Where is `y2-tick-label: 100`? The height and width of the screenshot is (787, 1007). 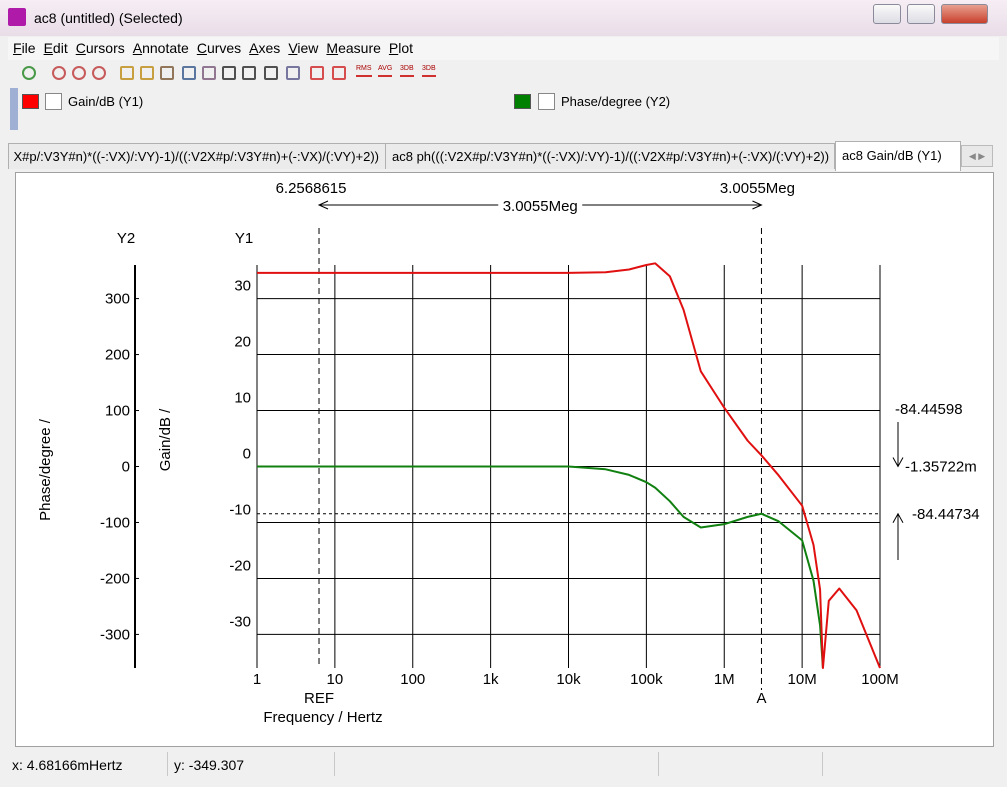
y2-tick-label: 100 is located at coordinates (117, 411).